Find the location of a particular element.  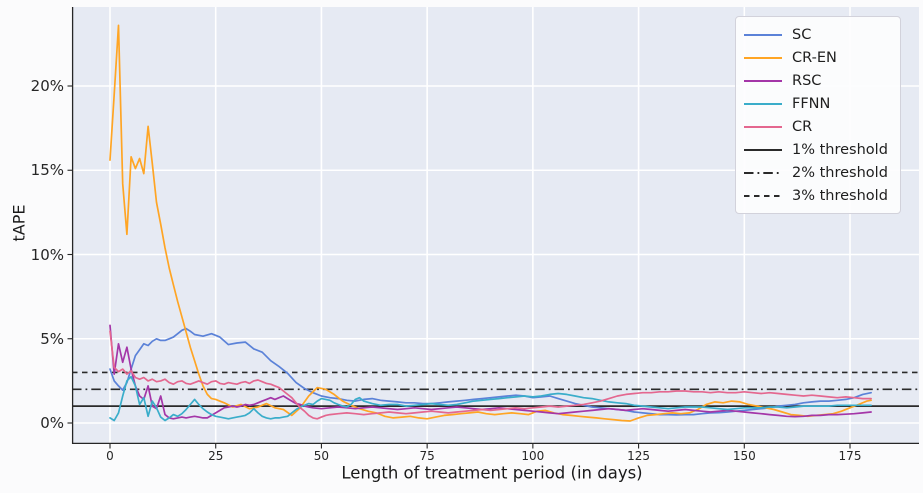

y-tick-label: 0% is located at coordinates (52, 423).